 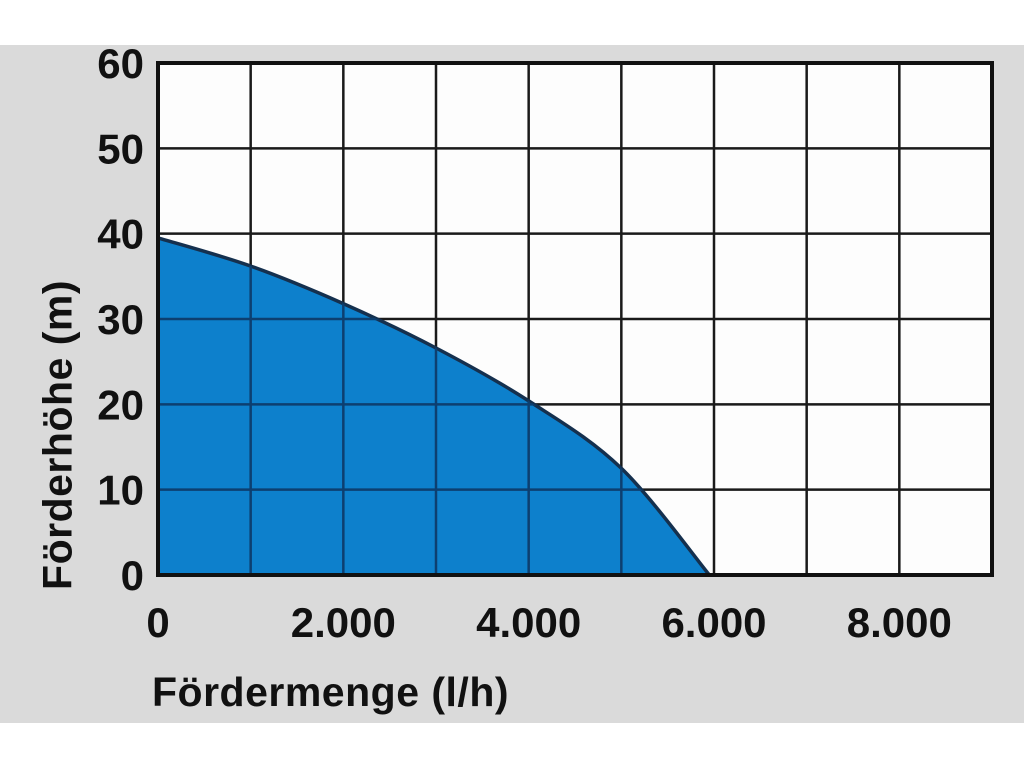 I want to click on x-tick-label: 0, so click(x=157, y=622).